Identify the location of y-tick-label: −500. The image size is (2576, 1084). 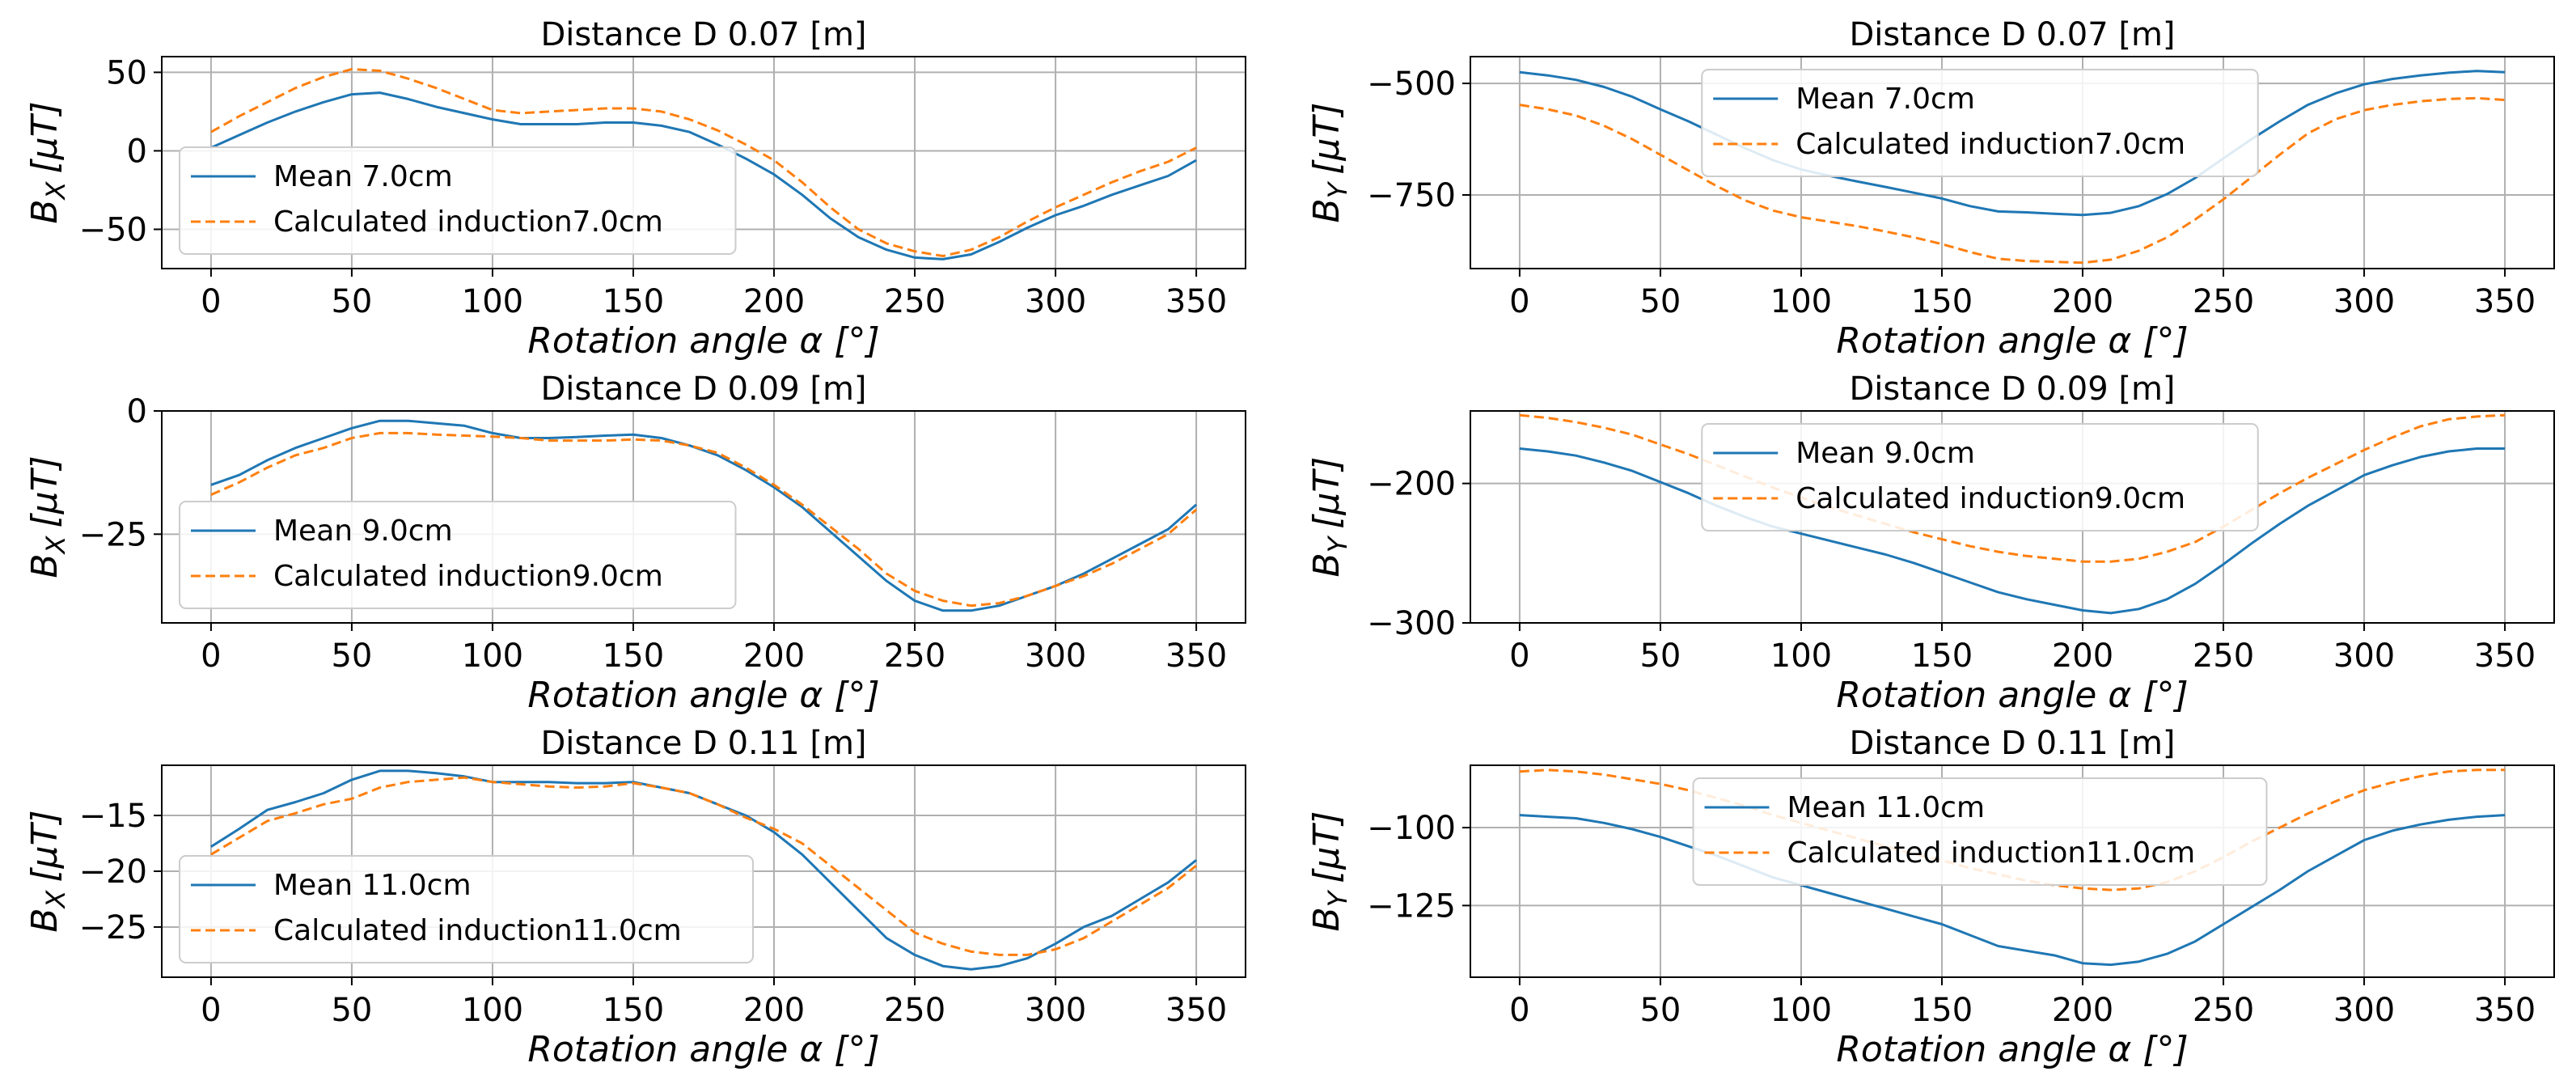
(1412, 84).